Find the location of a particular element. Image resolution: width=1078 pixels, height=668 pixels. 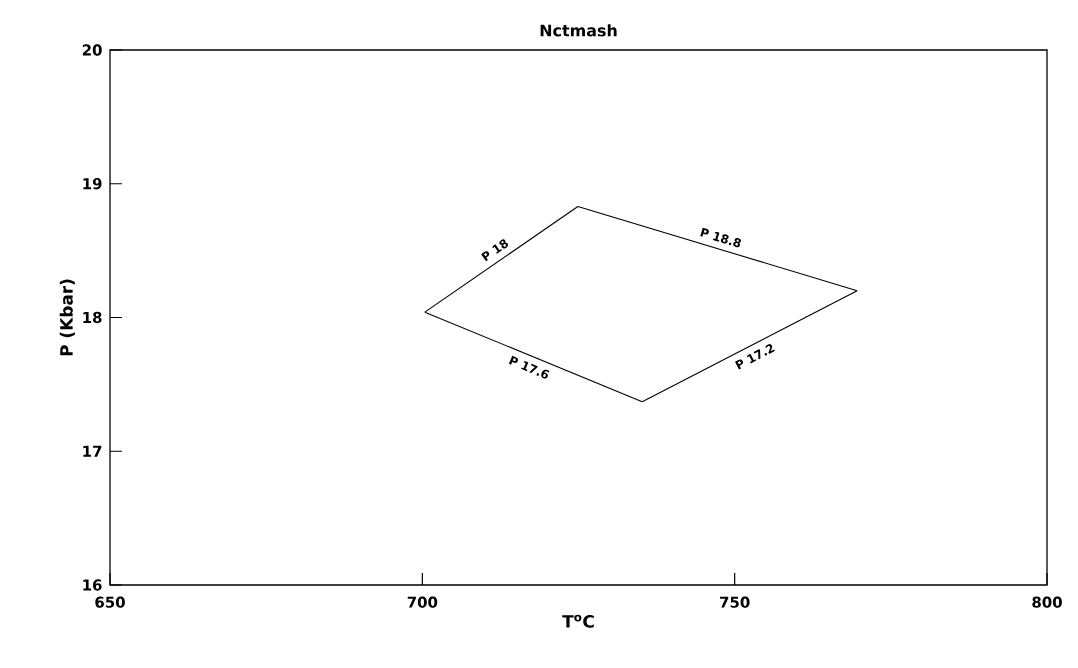

y-tick-label: 16 is located at coordinates (92, 585).